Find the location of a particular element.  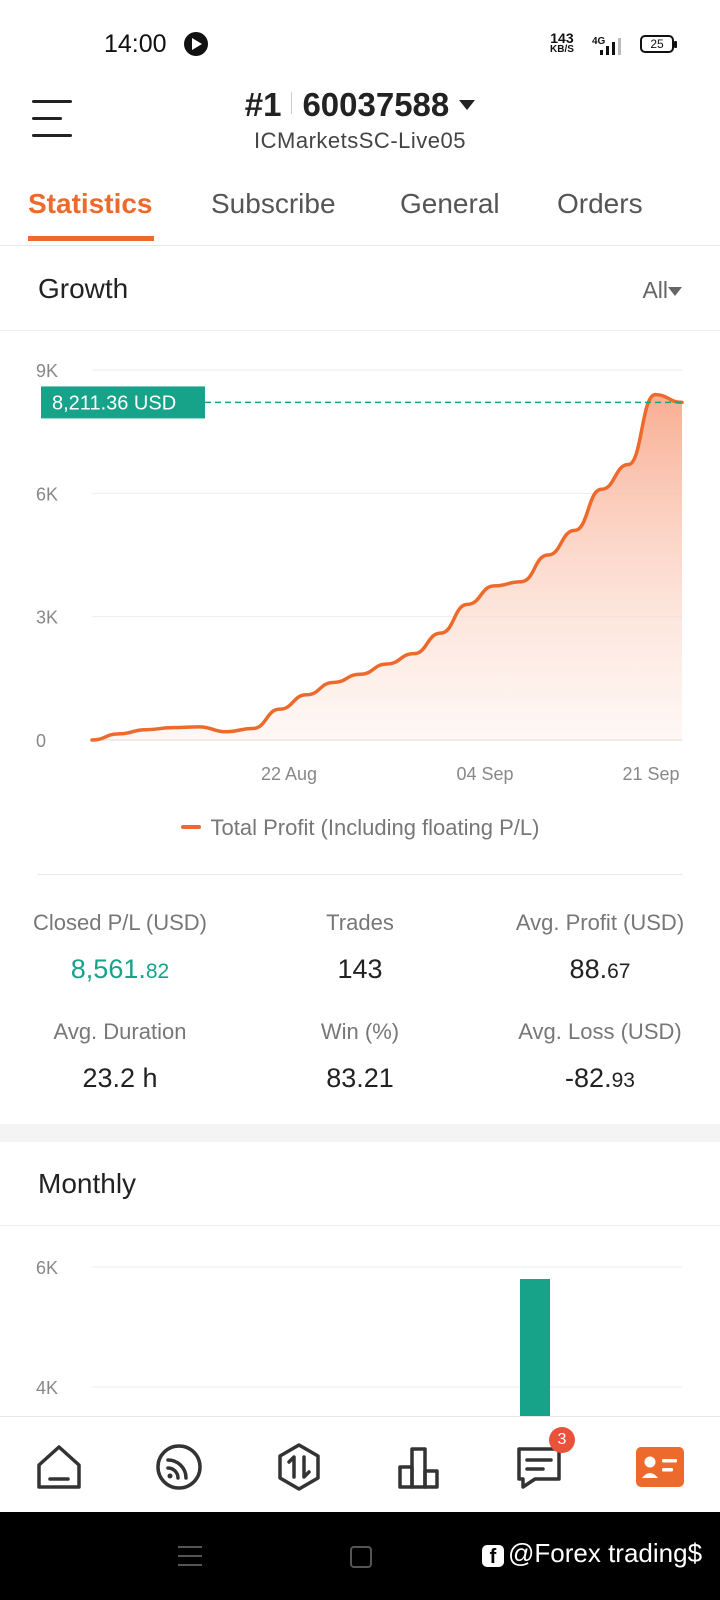

battery-icon: 25 is located at coordinates (658, 44).